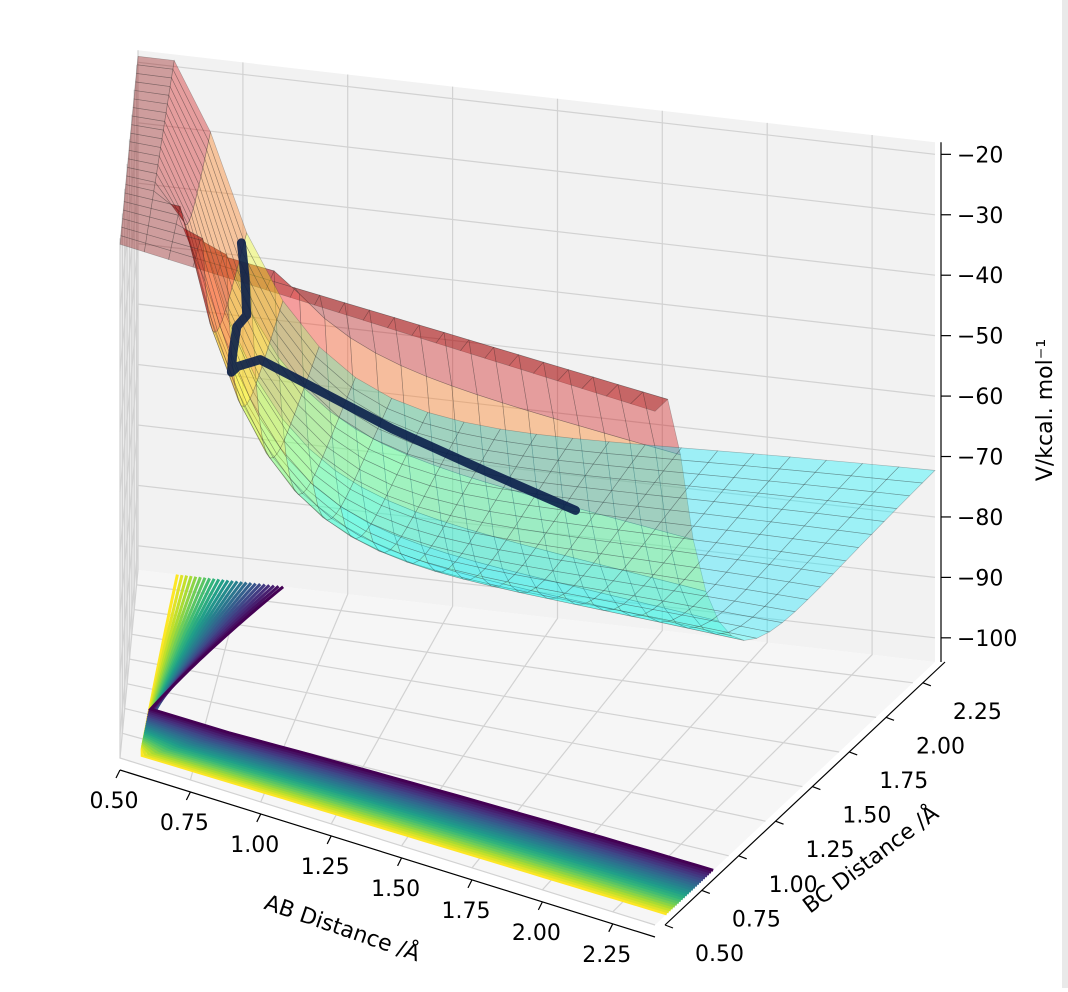  I want to click on x-tick-label: 0.75, so click(184, 823).